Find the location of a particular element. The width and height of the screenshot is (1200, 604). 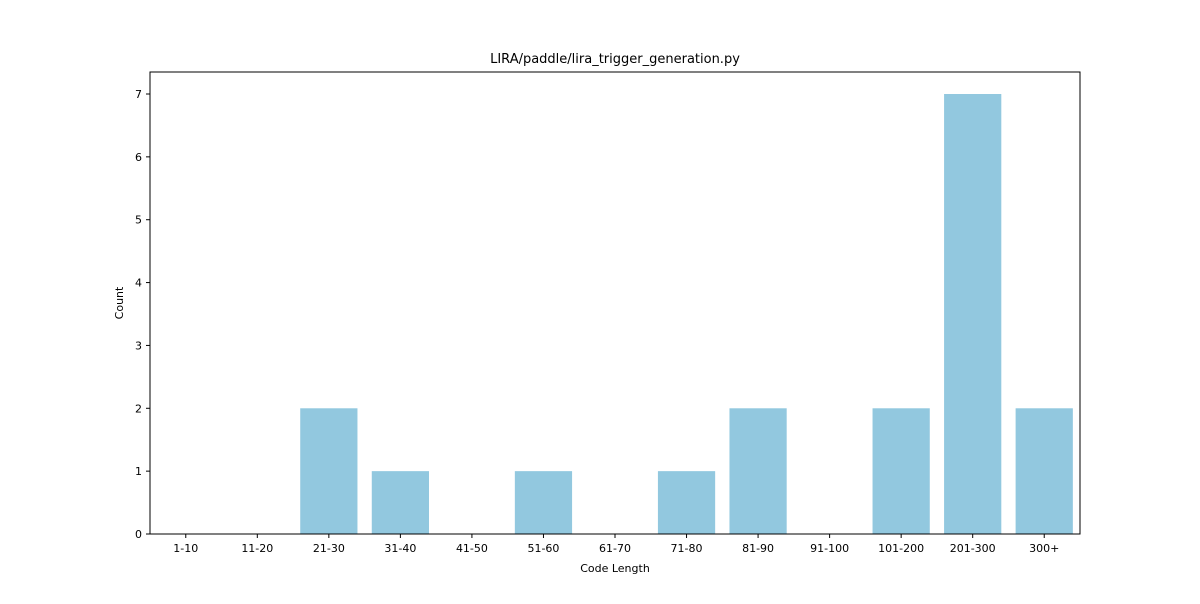

x-tick-label: 31-40 is located at coordinates (400, 548).